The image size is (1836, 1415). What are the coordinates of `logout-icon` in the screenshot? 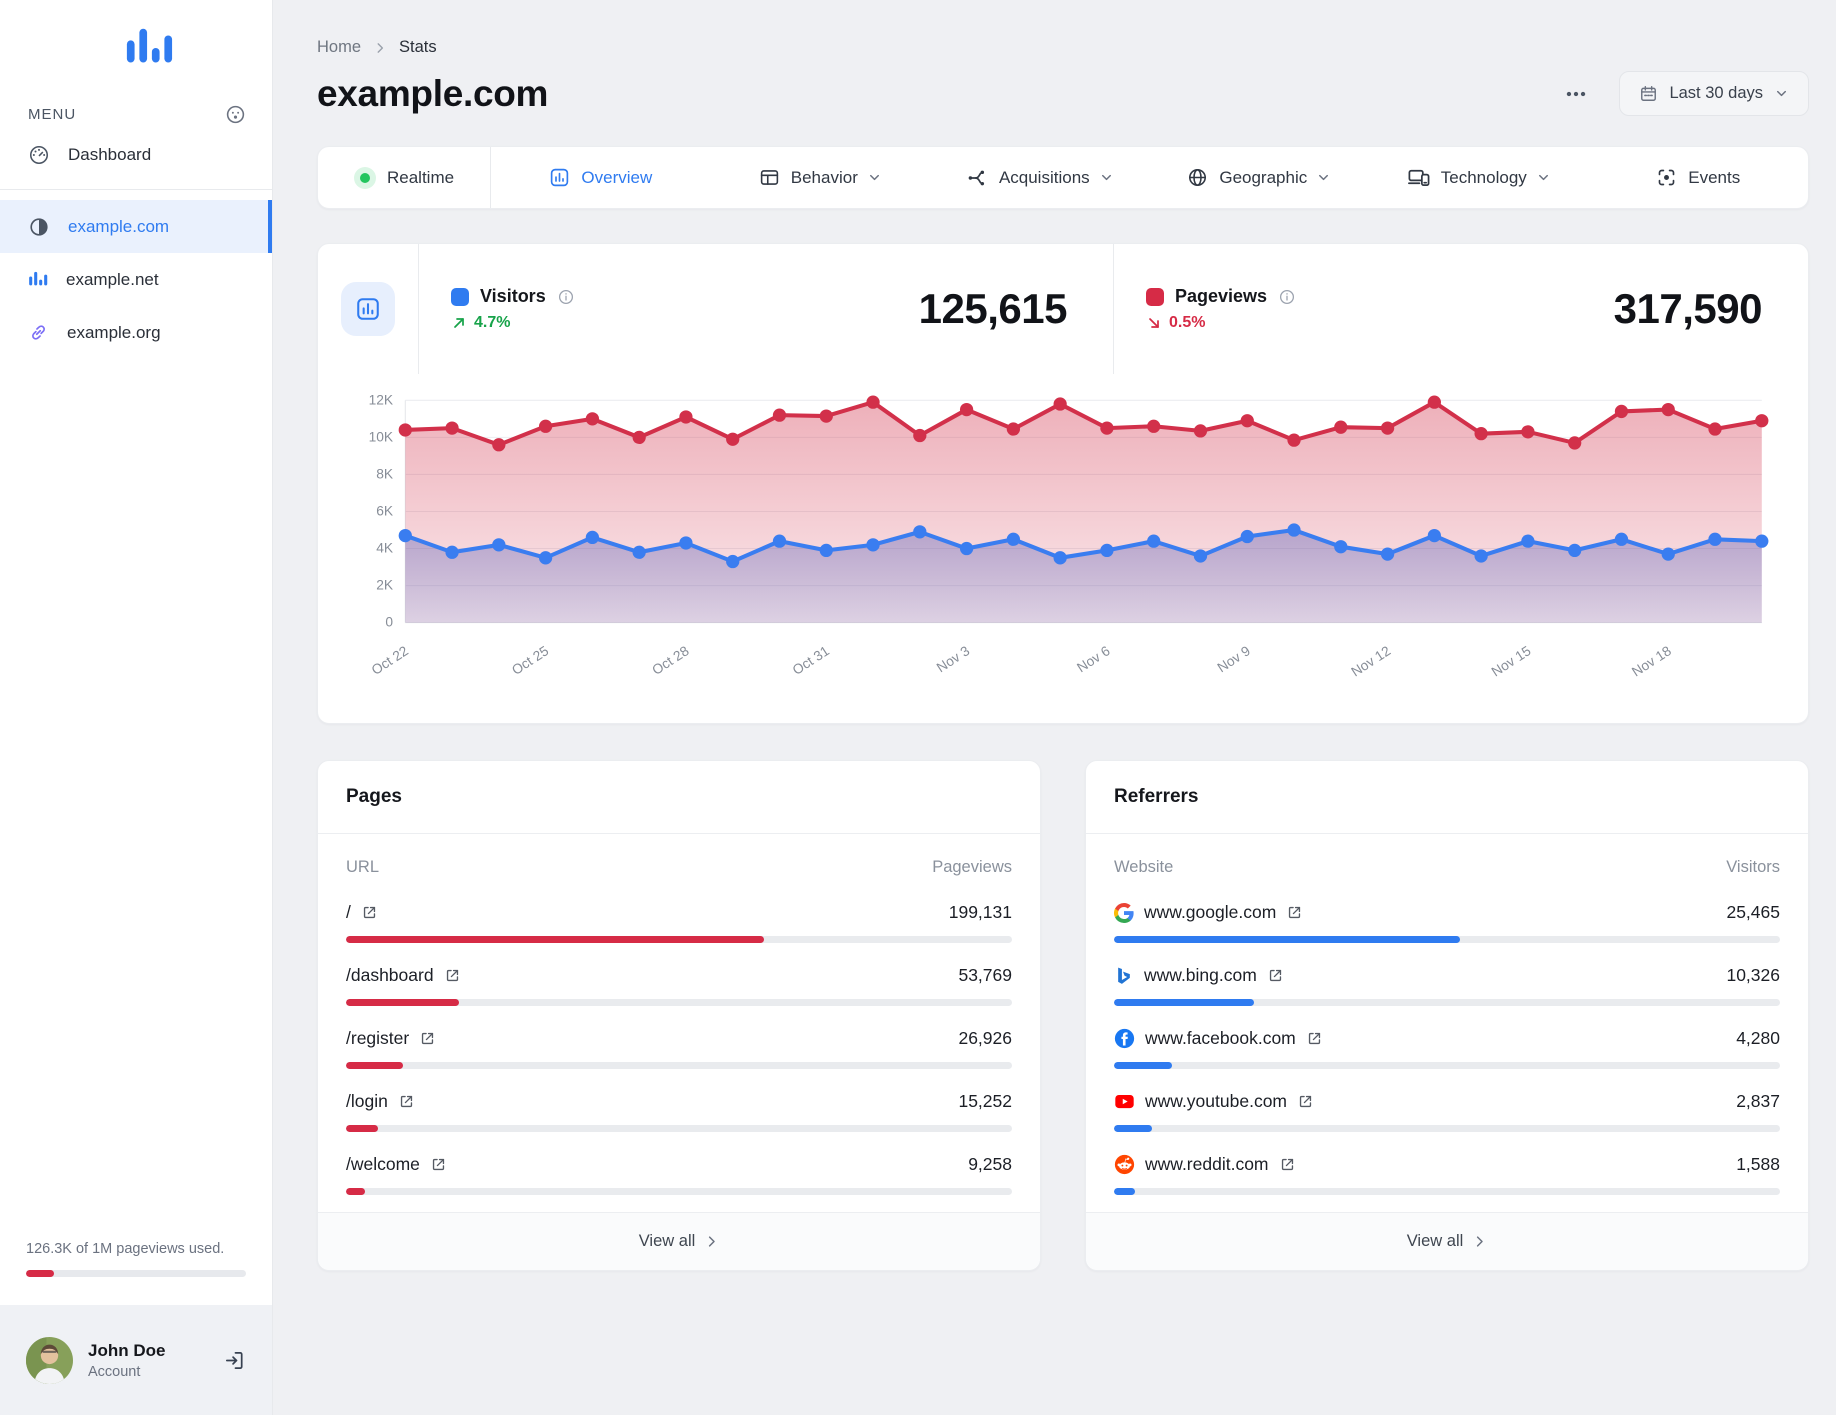 It's located at (234, 1360).